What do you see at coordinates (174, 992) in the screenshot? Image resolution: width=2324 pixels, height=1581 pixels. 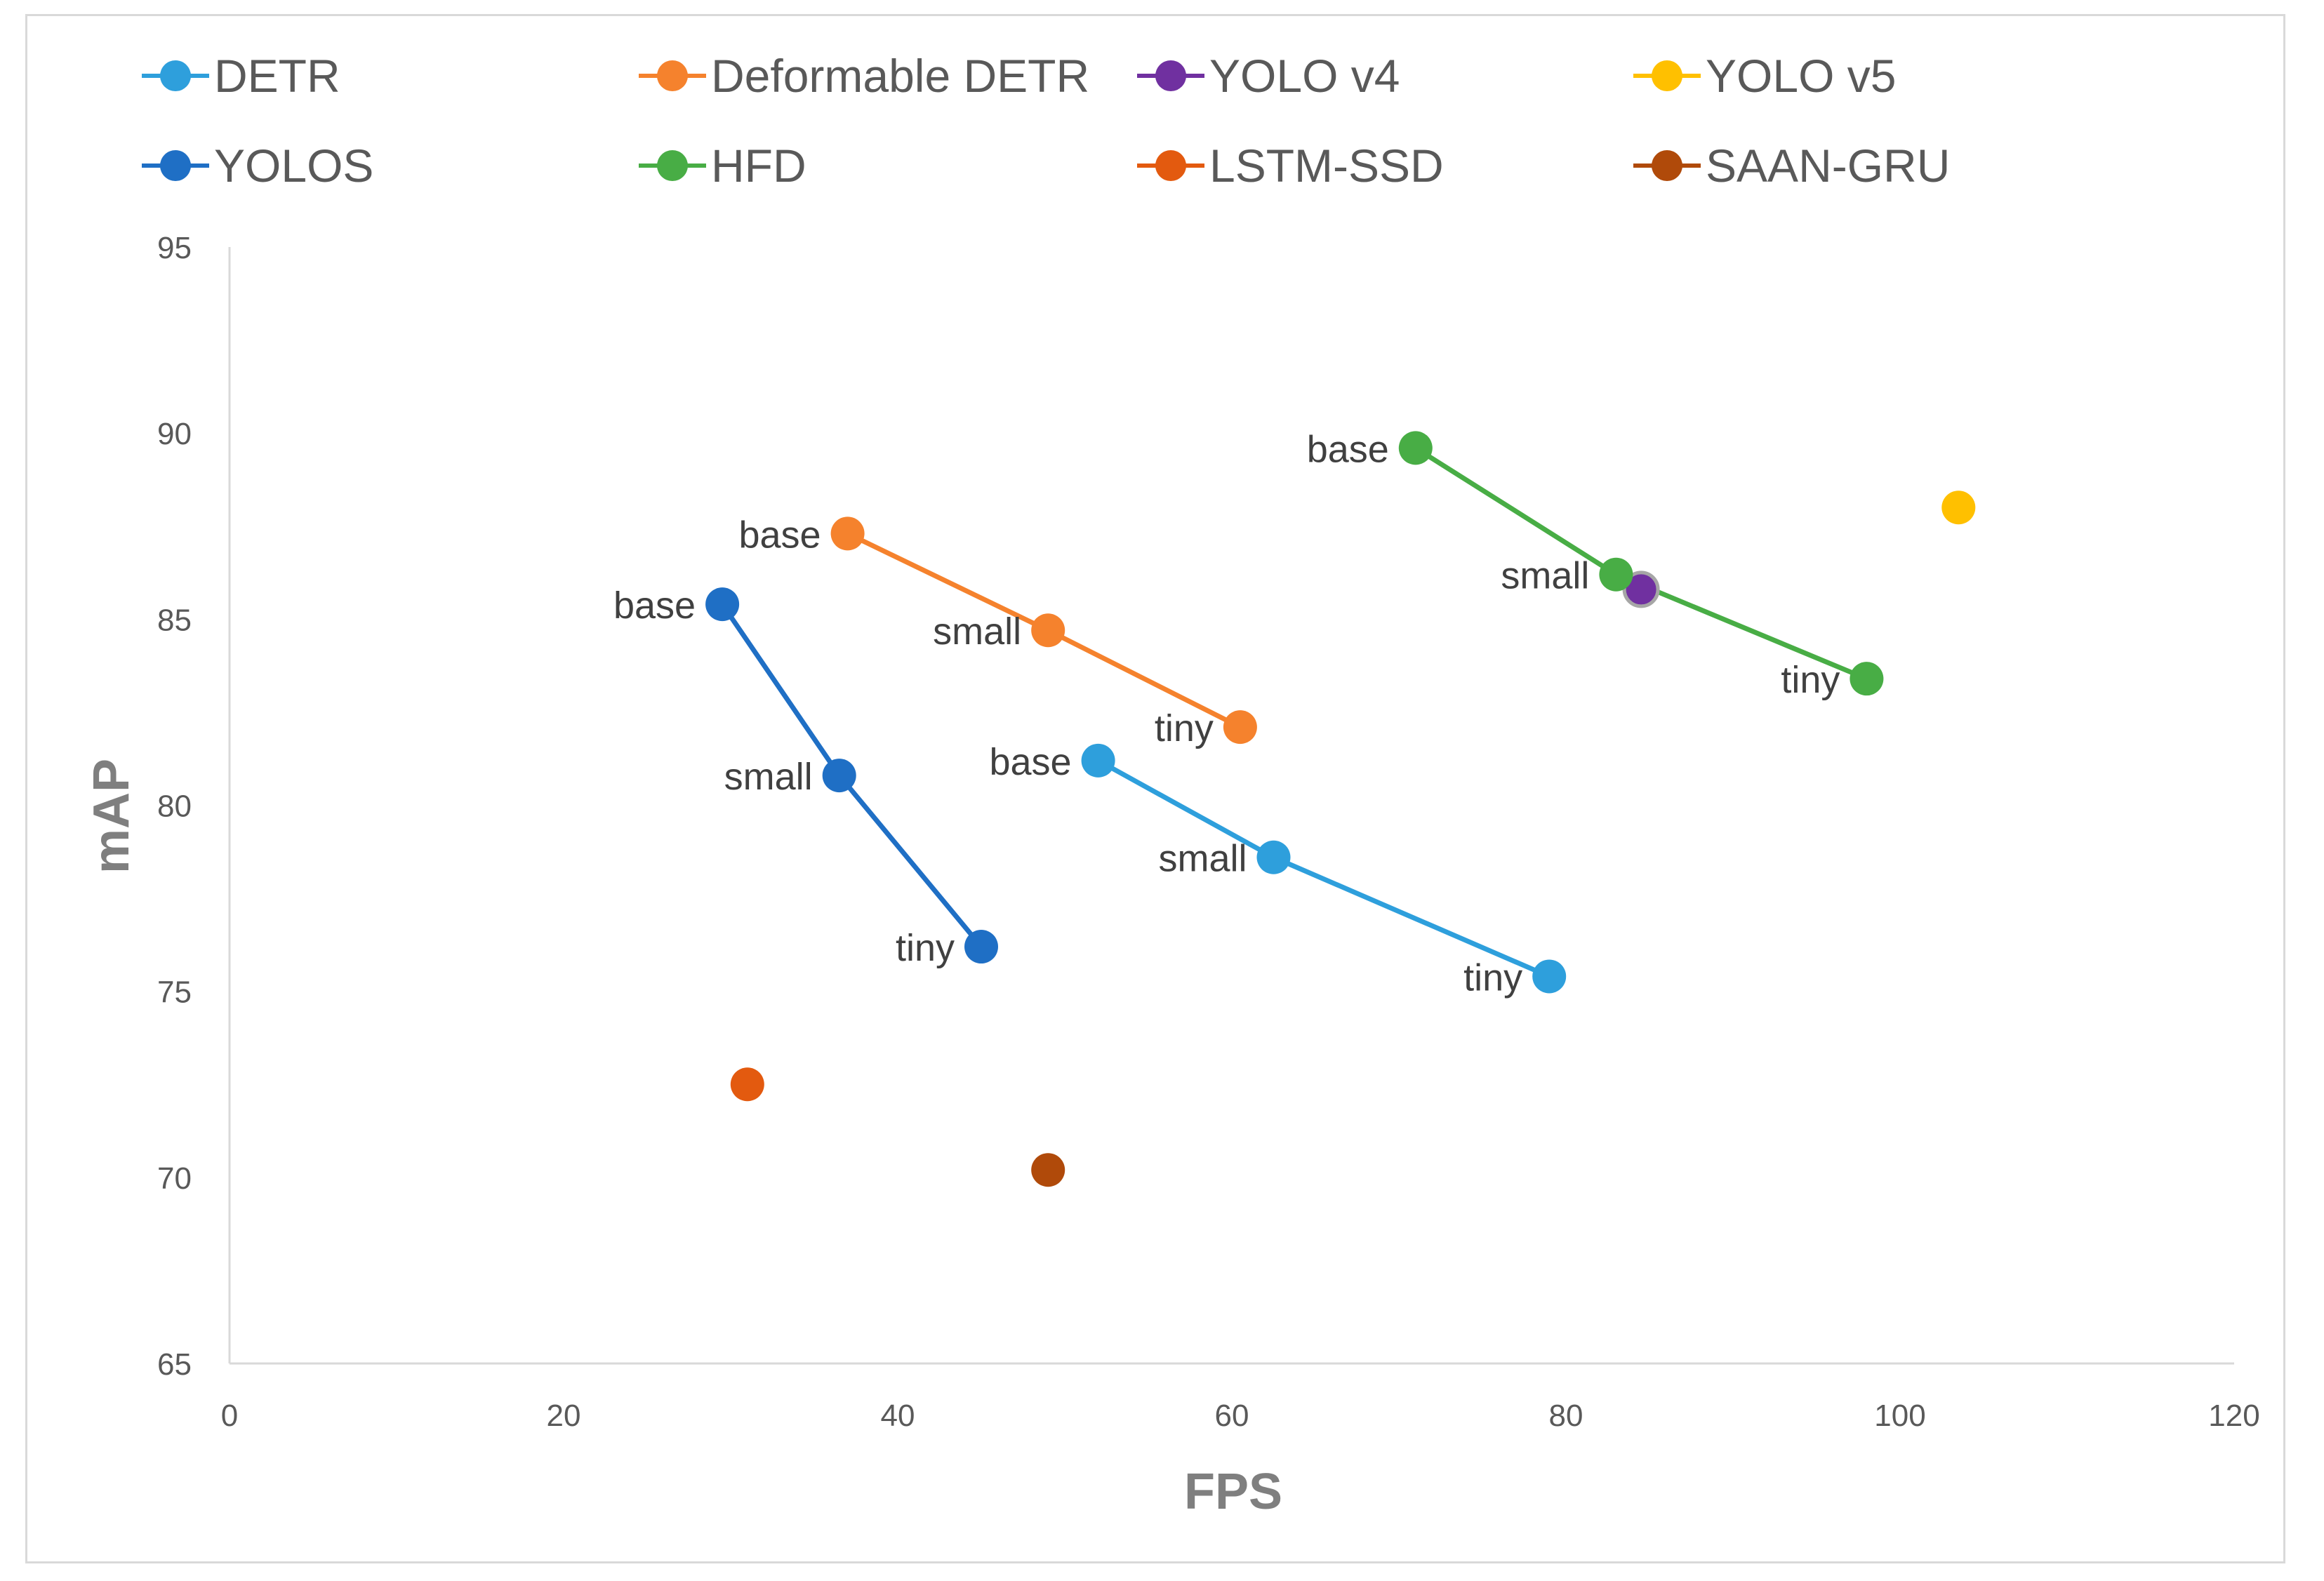 I see `y-tick-label: 75` at bounding box center [174, 992].